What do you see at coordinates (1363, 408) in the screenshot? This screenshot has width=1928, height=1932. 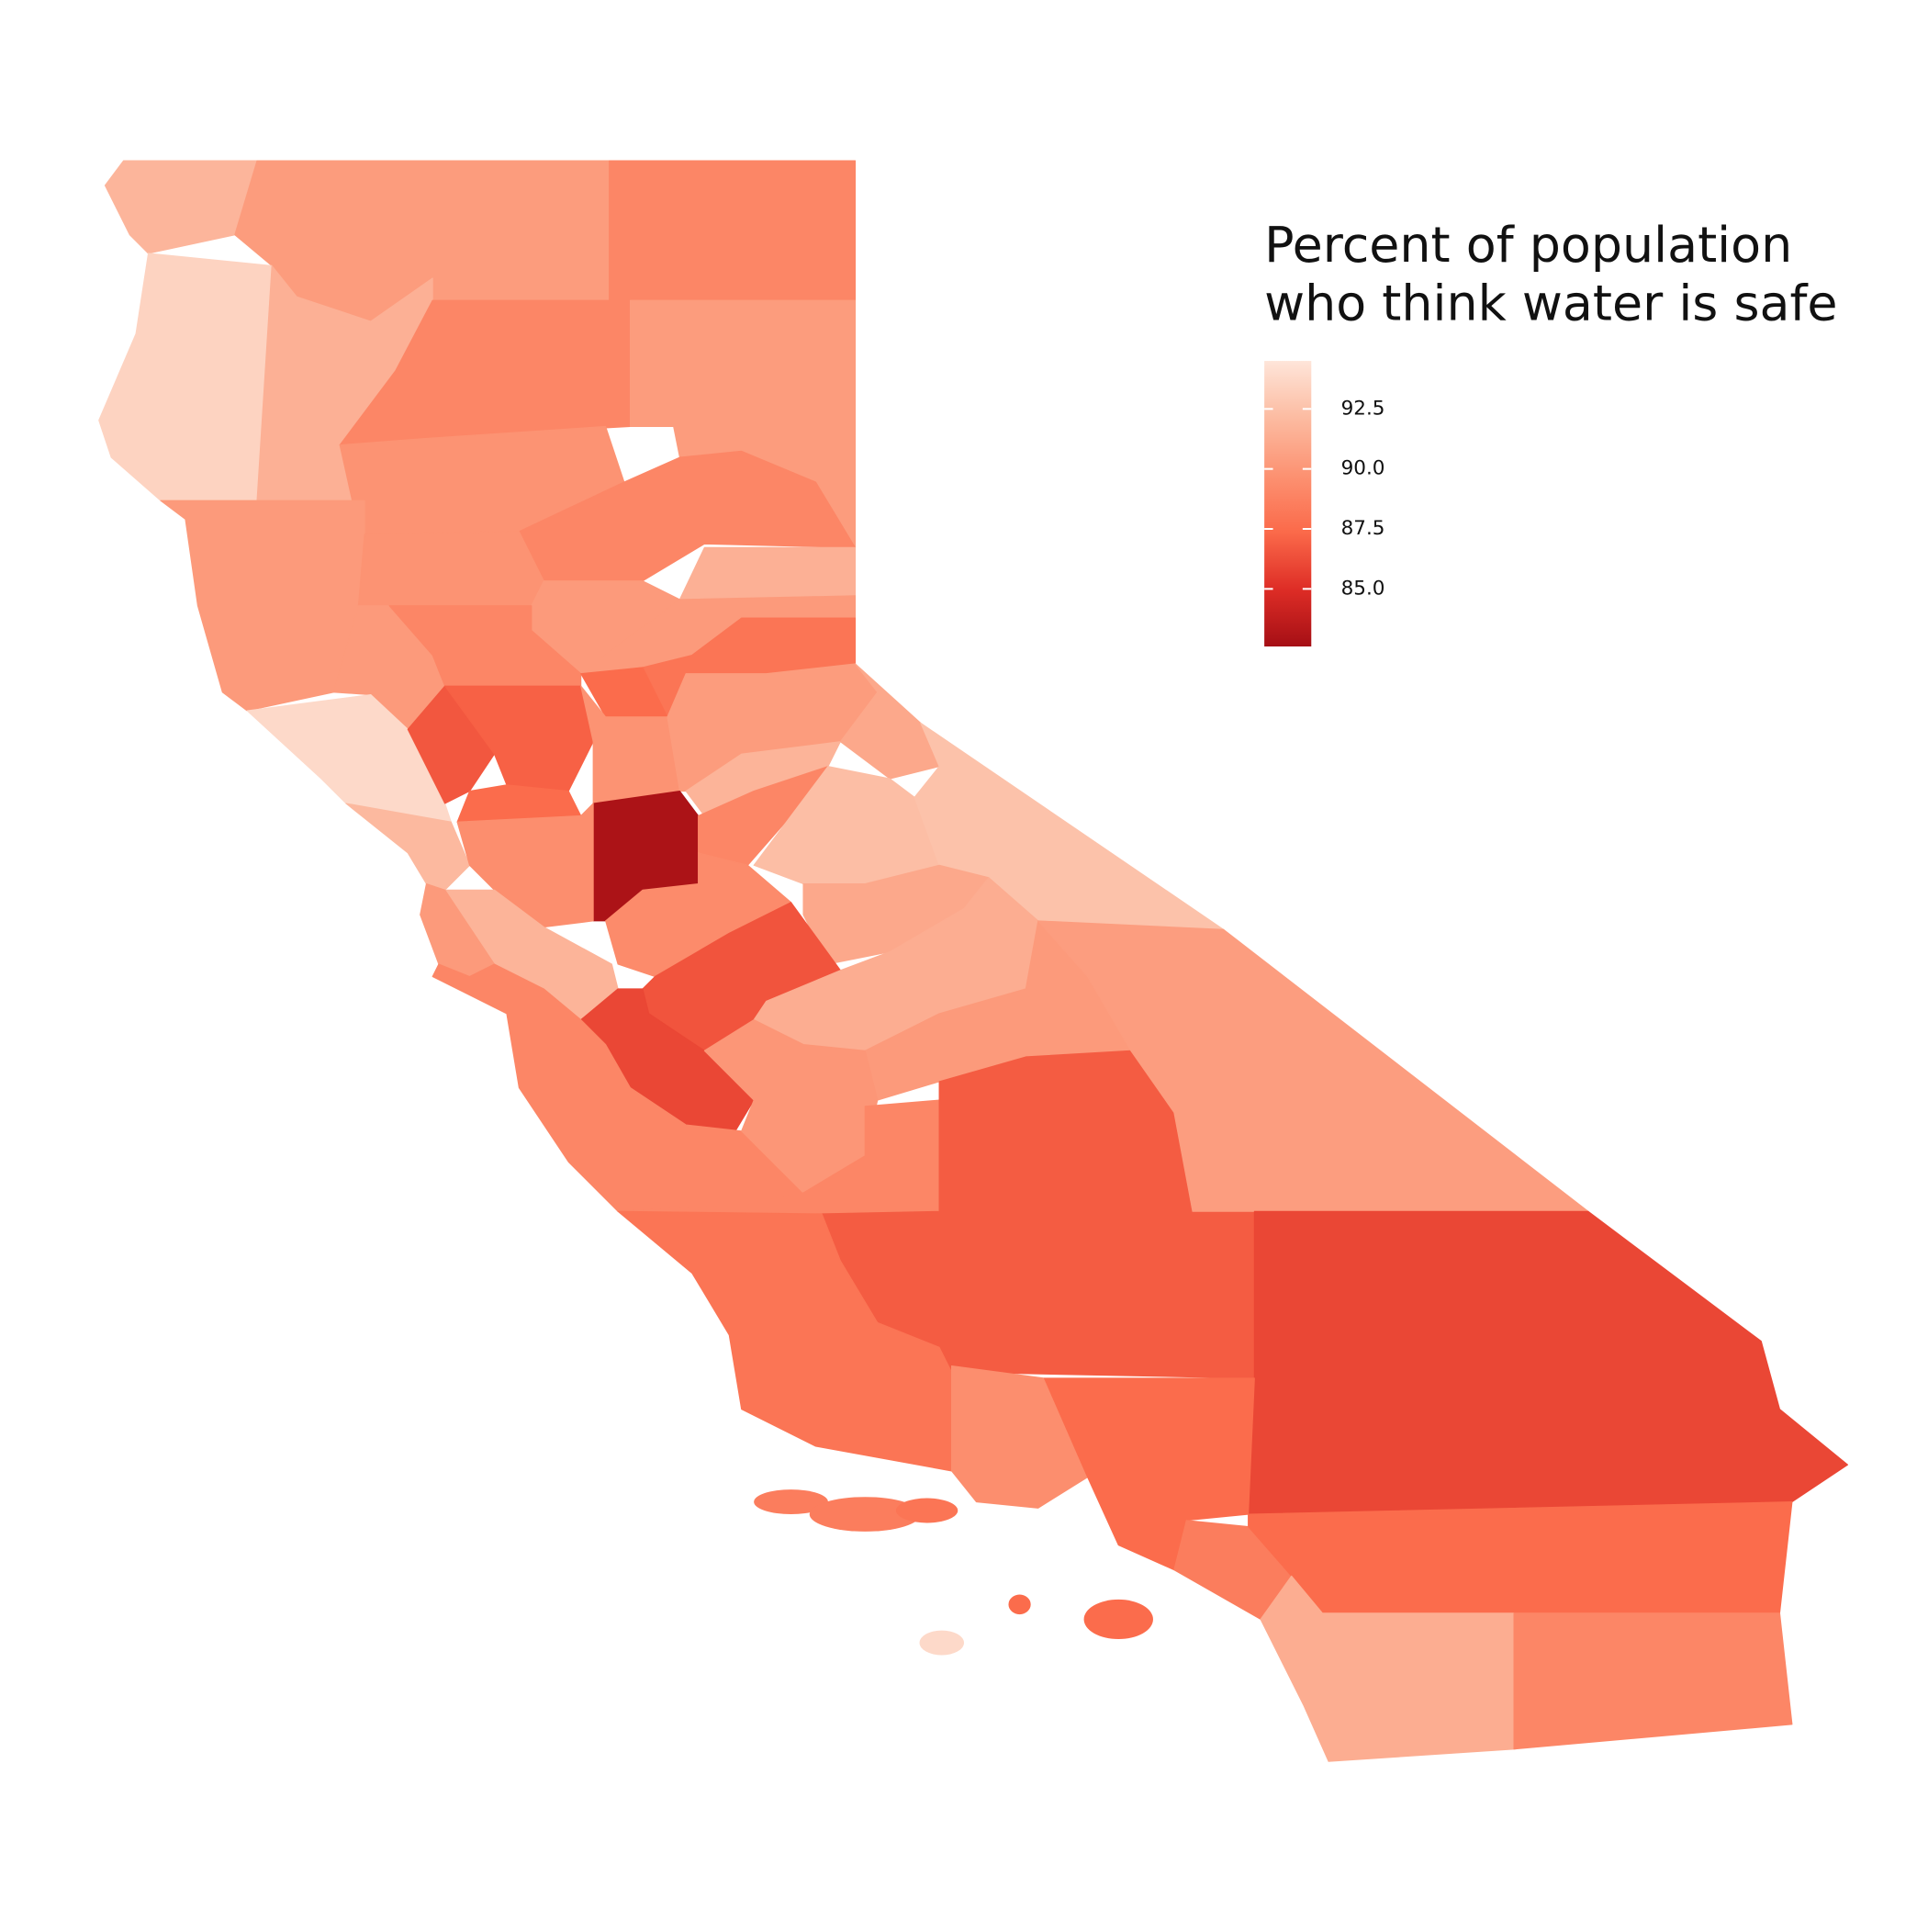 I see `colorbar-tick-label: 92.5` at bounding box center [1363, 408].